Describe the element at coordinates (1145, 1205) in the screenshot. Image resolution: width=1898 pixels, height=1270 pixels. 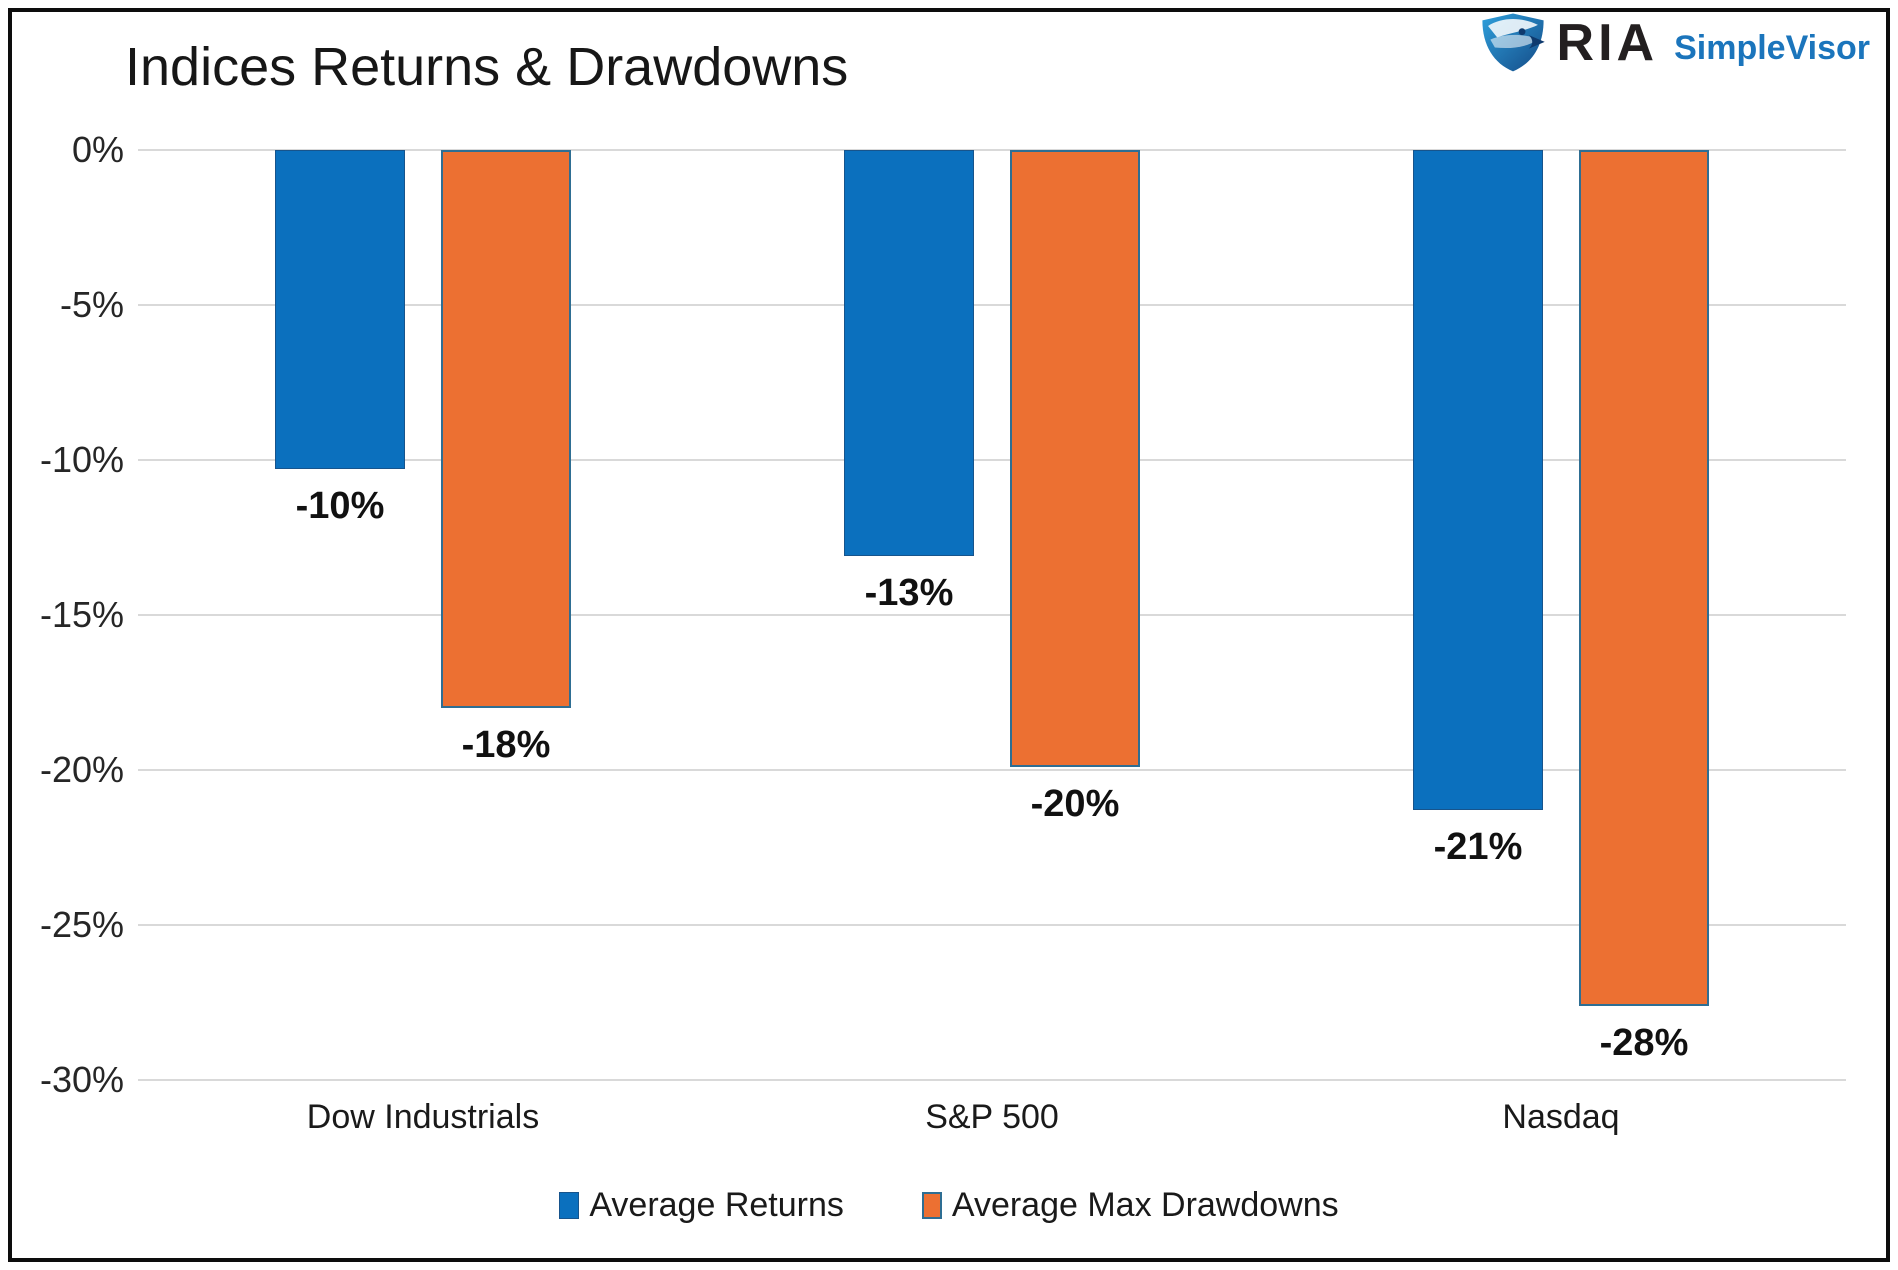
I see `legend-label-drawdowns: Average Max Drawdowns` at that location.